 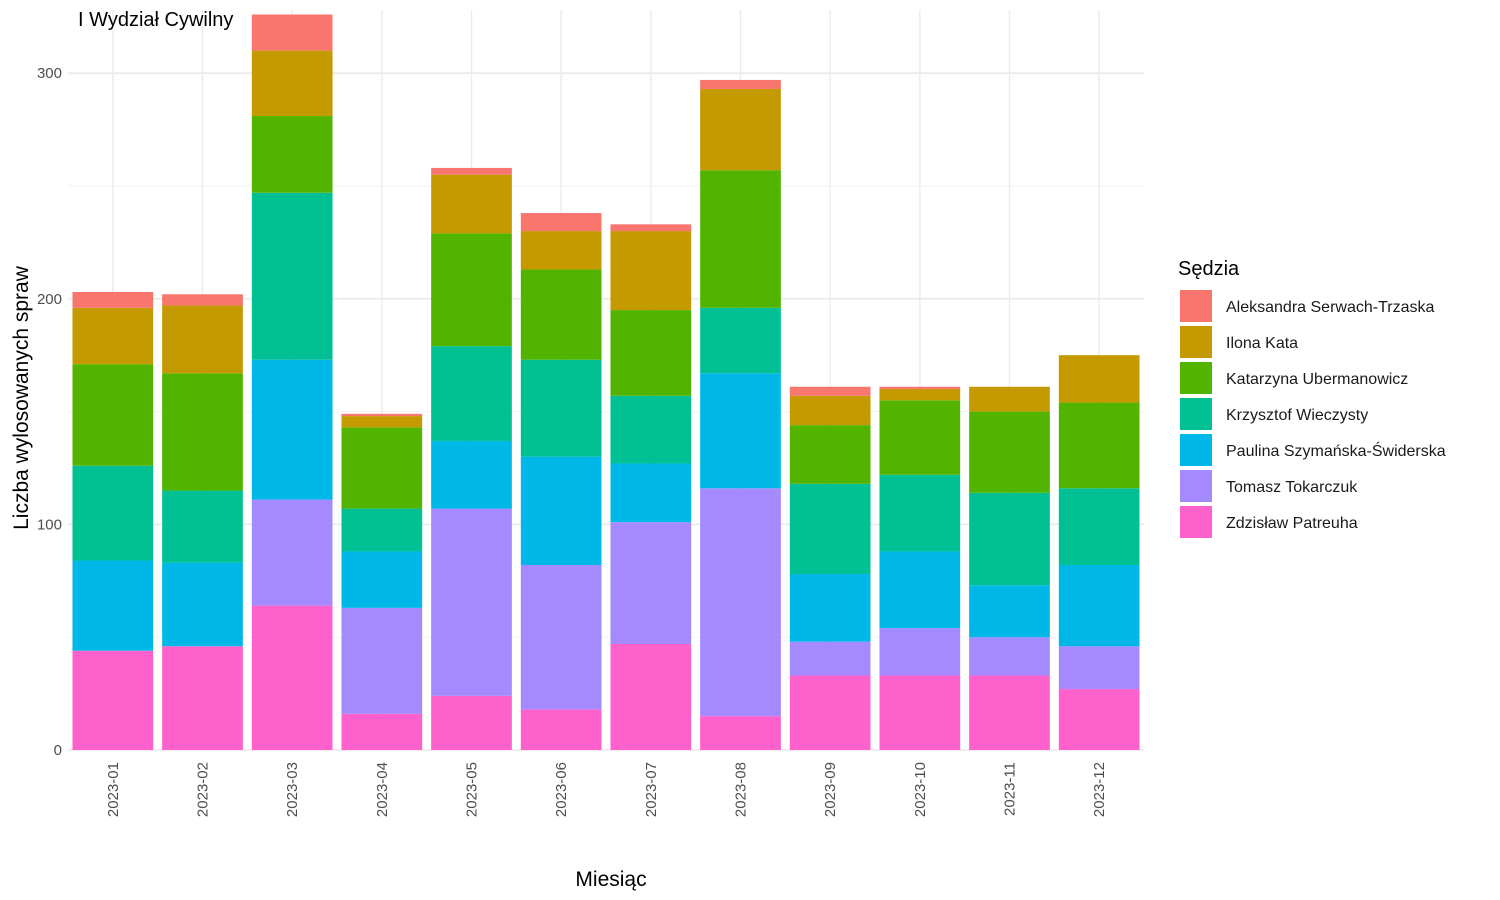 What do you see at coordinates (1010, 789) in the screenshot?
I see `x-tick-label: 2023-11` at bounding box center [1010, 789].